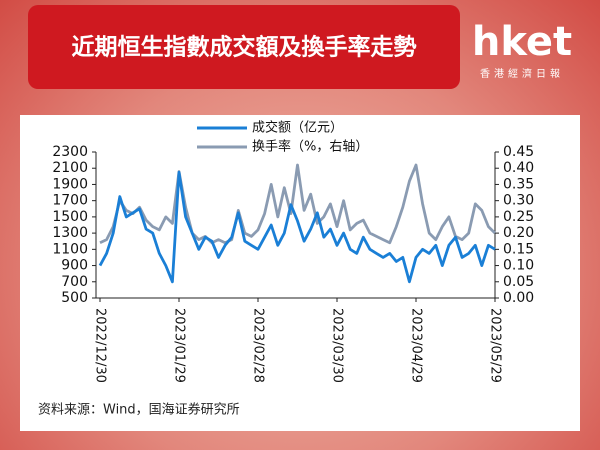 This screenshot has width=600, height=450. I want to click on x-tick-label: 2023/05/29, so click(495, 345).